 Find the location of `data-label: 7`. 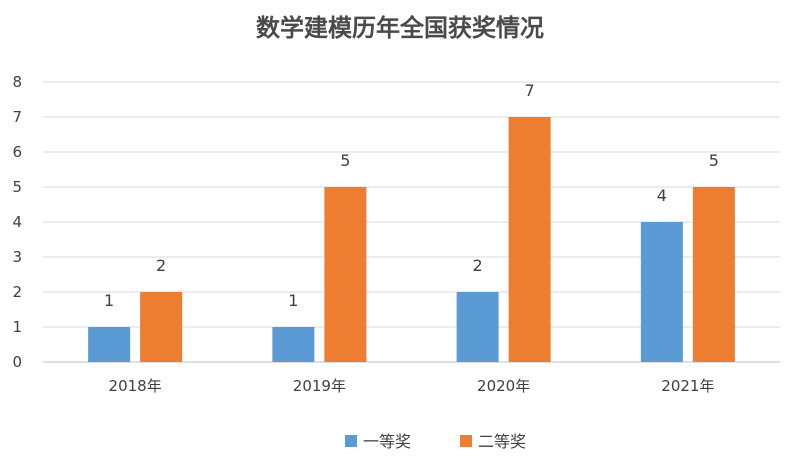

data-label: 7 is located at coordinates (530, 90).